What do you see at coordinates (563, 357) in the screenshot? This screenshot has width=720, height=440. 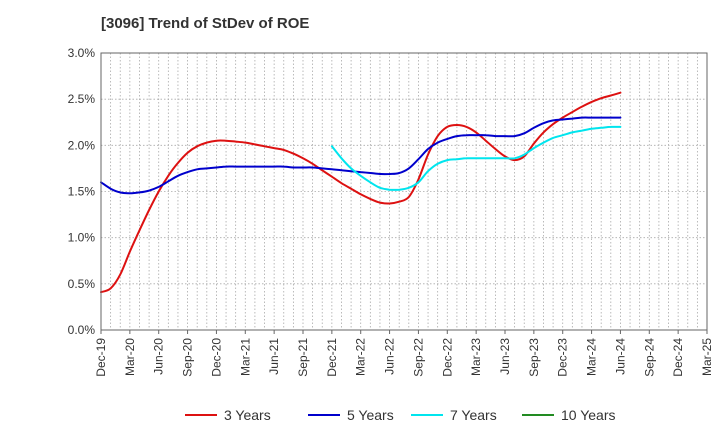 I see `x-tick-label: Dec-23` at bounding box center [563, 357].